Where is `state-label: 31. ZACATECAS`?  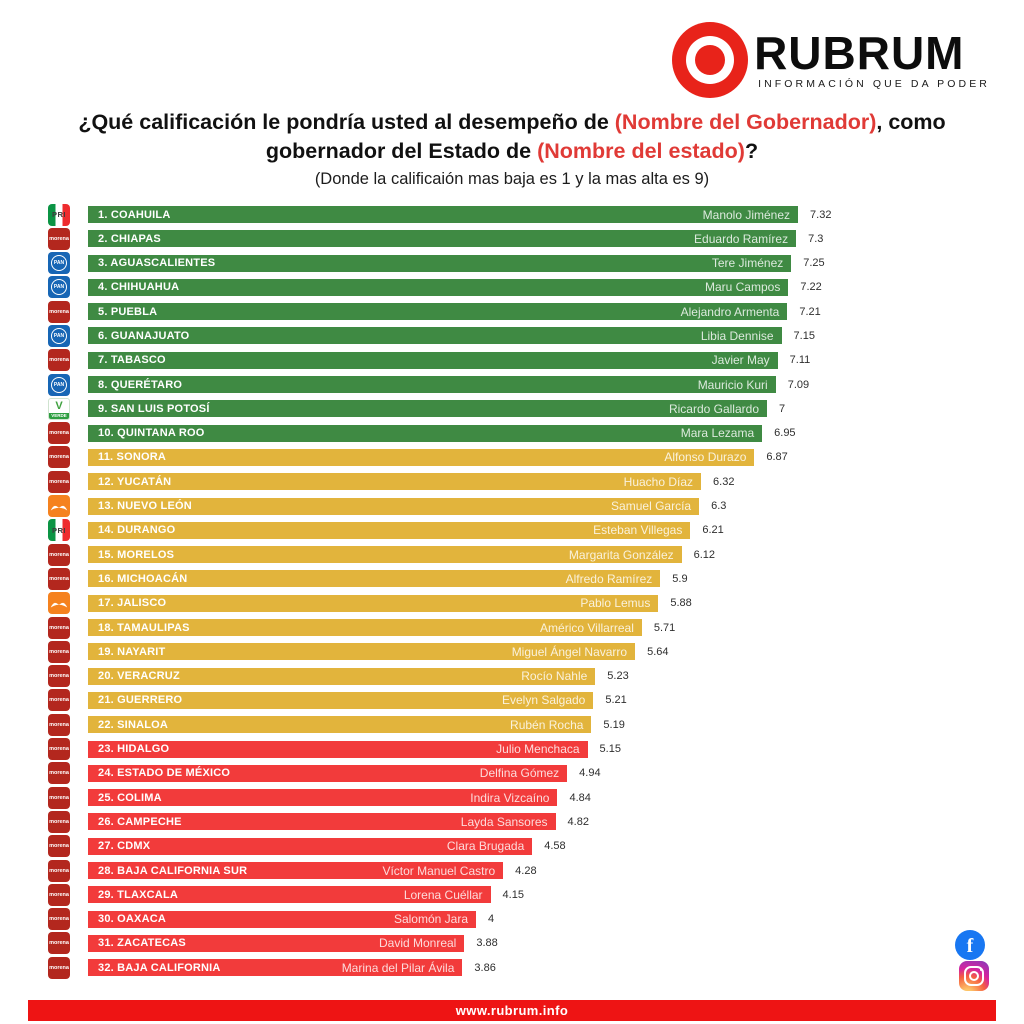
state-label: 31. ZACATECAS is located at coordinates (142, 943).